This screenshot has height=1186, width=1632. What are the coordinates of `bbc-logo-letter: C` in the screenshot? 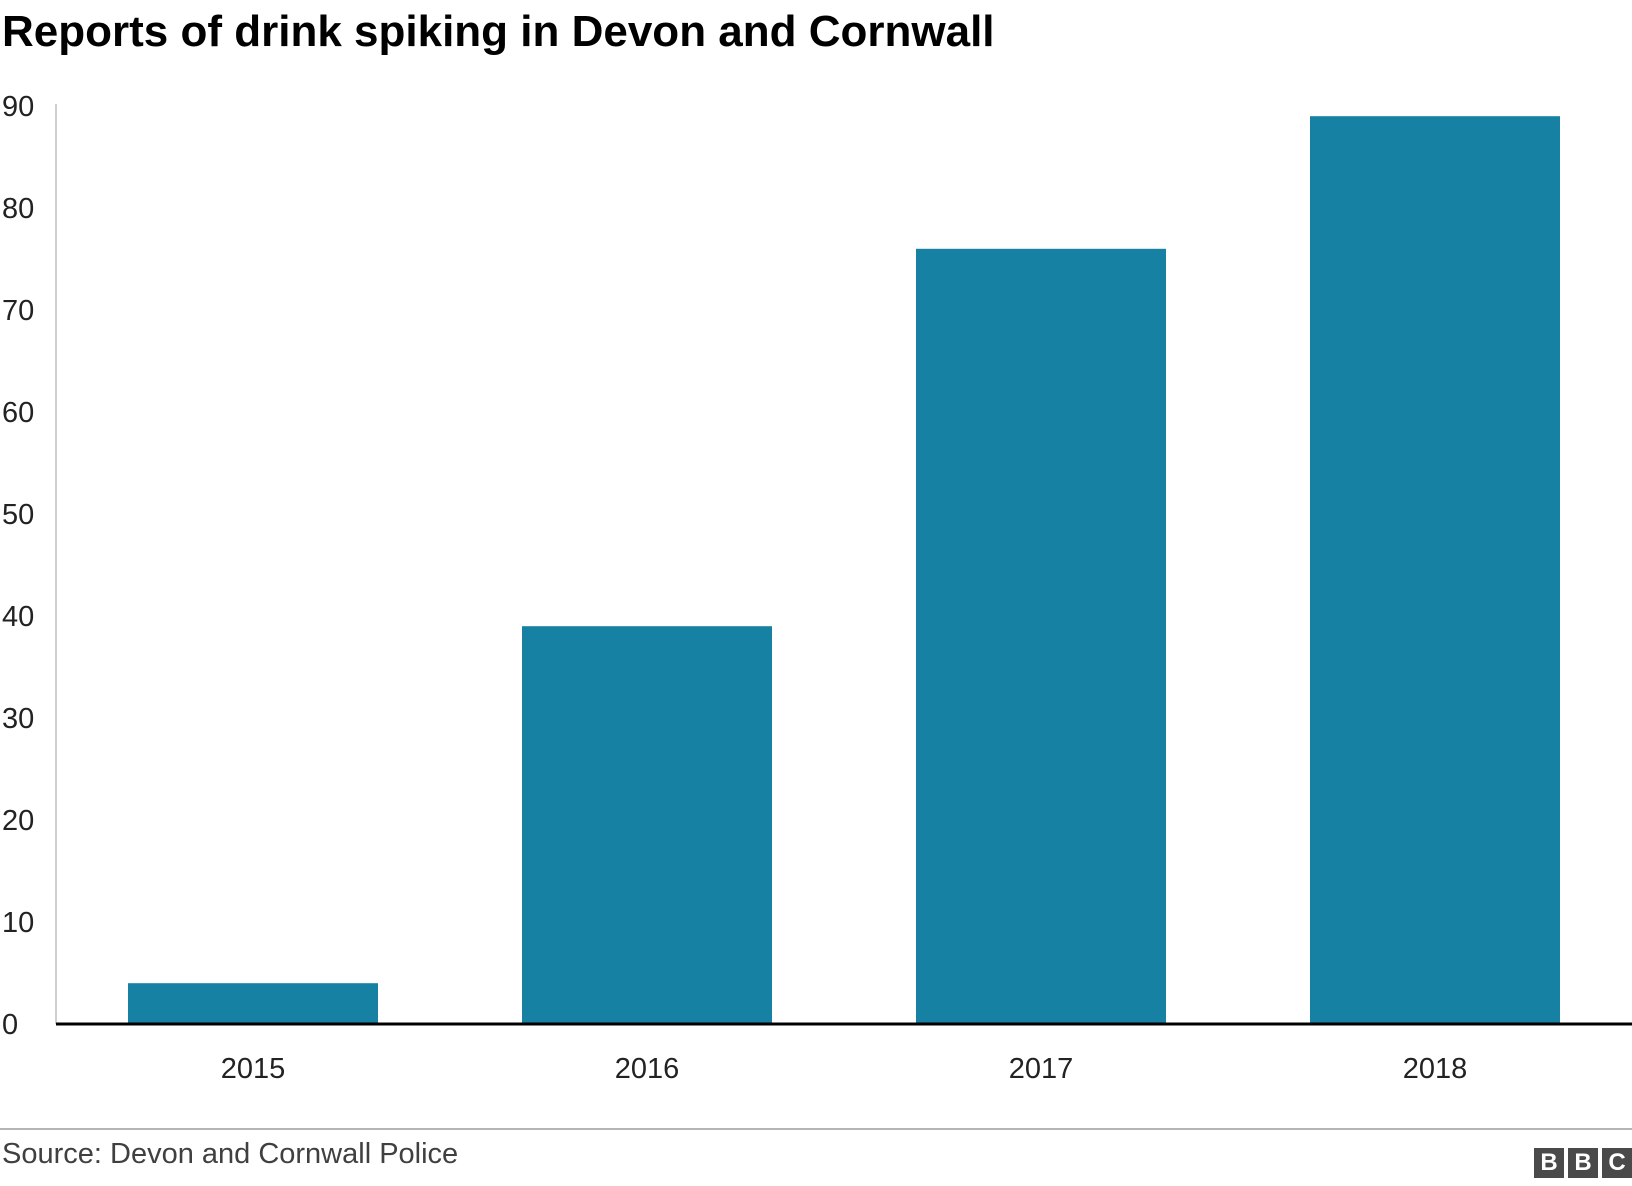 It's located at (1617, 1163).